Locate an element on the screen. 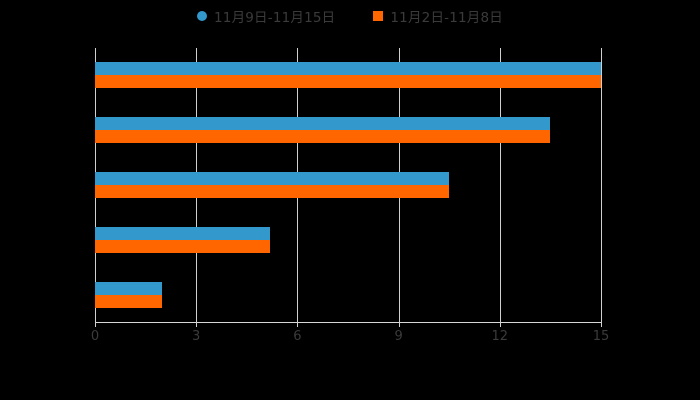 Image resolution: width=700 pixels, height=400 pixels. legend-circle-icon is located at coordinates (201, 16).